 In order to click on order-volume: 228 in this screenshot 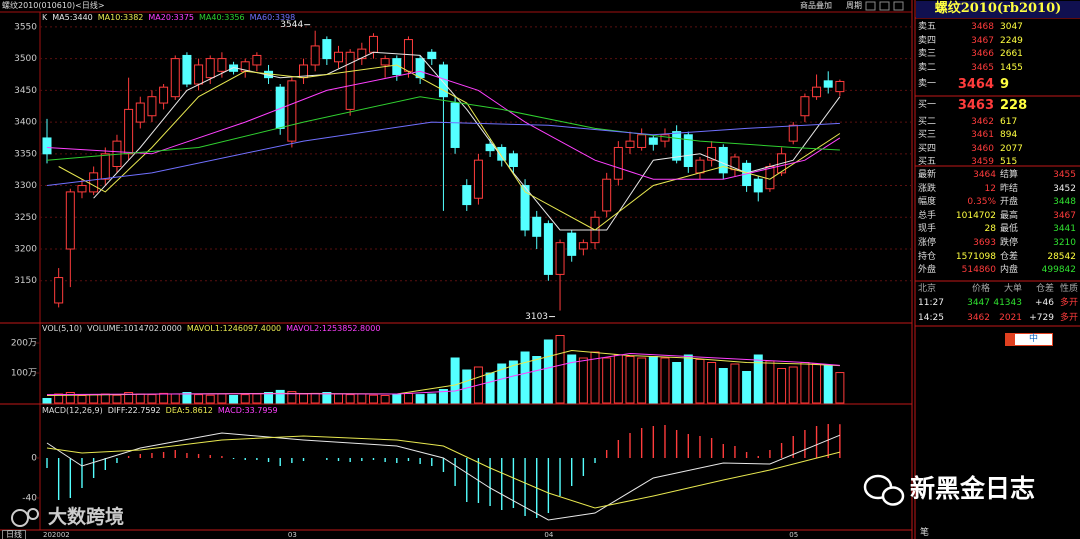, I will do `click(1014, 105)`.